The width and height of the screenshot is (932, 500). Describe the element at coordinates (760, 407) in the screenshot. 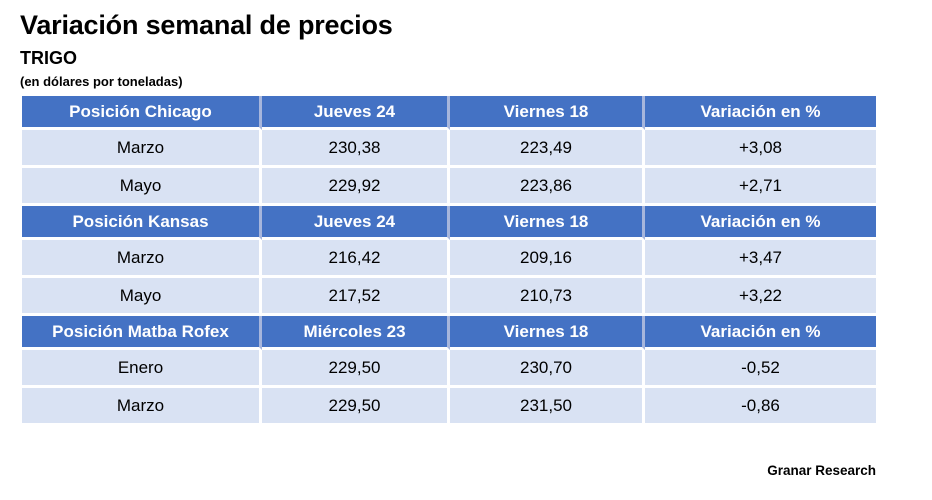

I see `variation-cell: -0,86` at that location.